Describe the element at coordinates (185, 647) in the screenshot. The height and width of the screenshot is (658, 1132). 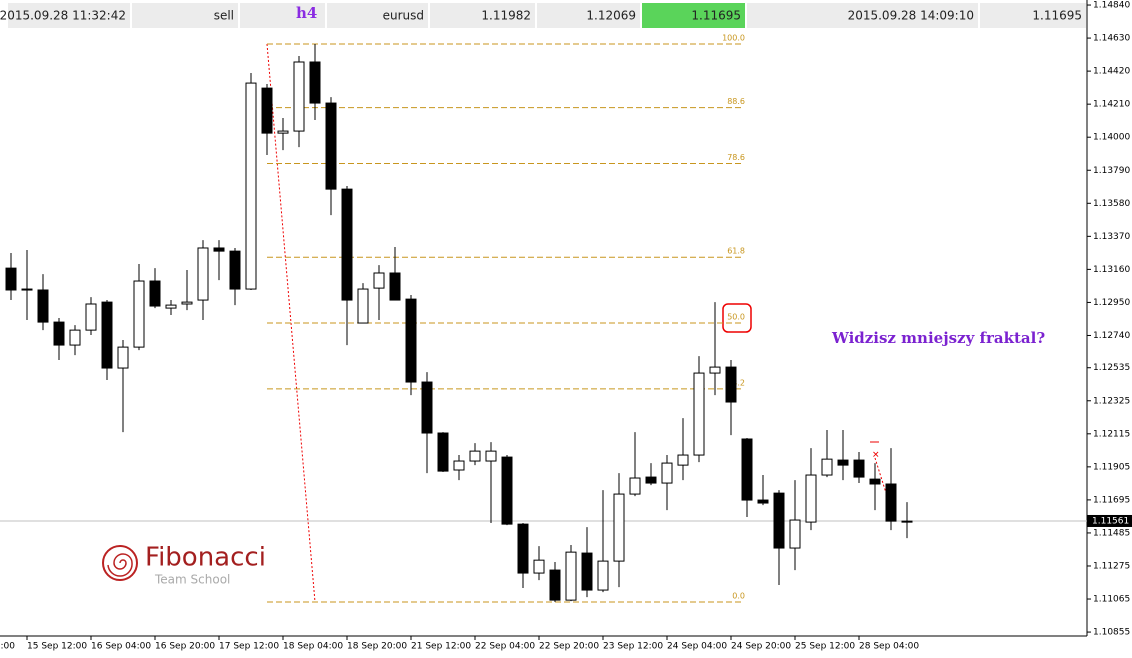
I see `x-tick-label: 16 Sep 20:00` at that location.